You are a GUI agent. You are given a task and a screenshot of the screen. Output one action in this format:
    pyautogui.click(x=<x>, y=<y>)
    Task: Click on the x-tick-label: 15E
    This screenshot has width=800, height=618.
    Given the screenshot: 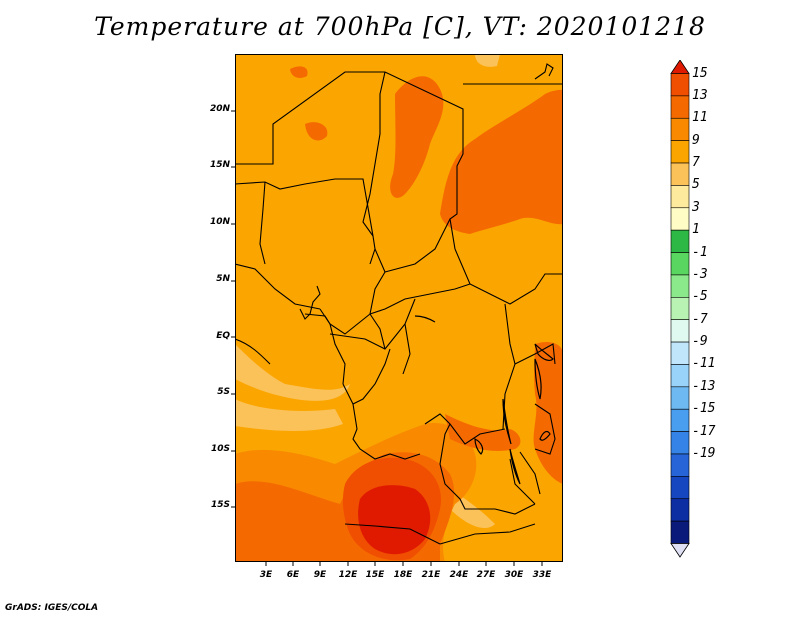 What is the action you would take?
    pyautogui.click(x=375, y=575)
    